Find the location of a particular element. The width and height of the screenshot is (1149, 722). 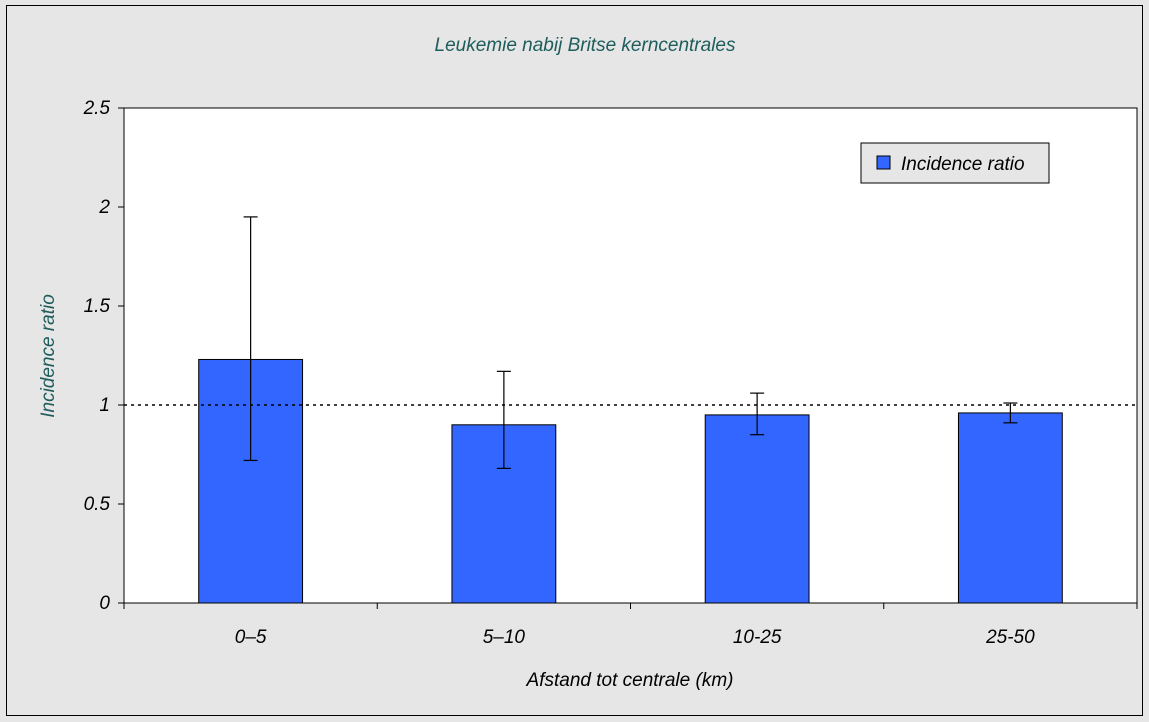

legend-swatch is located at coordinates (883, 162).